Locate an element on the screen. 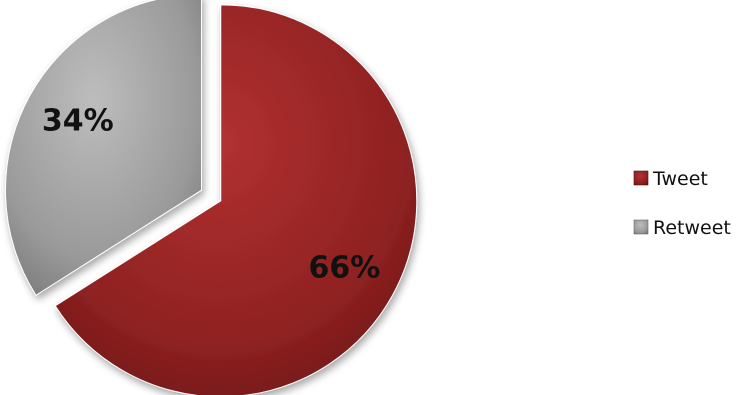 The image size is (755, 395). legend-swatch-tweet is located at coordinates (641, 178).